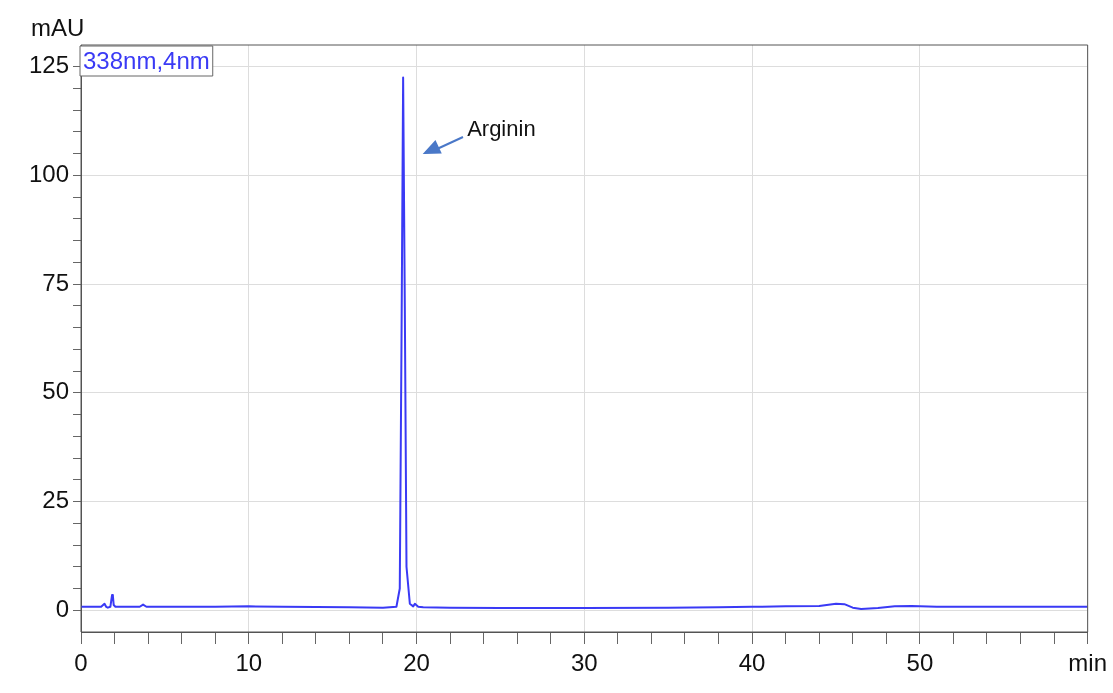 The height and width of the screenshot is (693, 1113). What do you see at coordinates (146, 60) in the screenshot?
I see `text: 338nm,4nm` at bounding box center [146, 60].